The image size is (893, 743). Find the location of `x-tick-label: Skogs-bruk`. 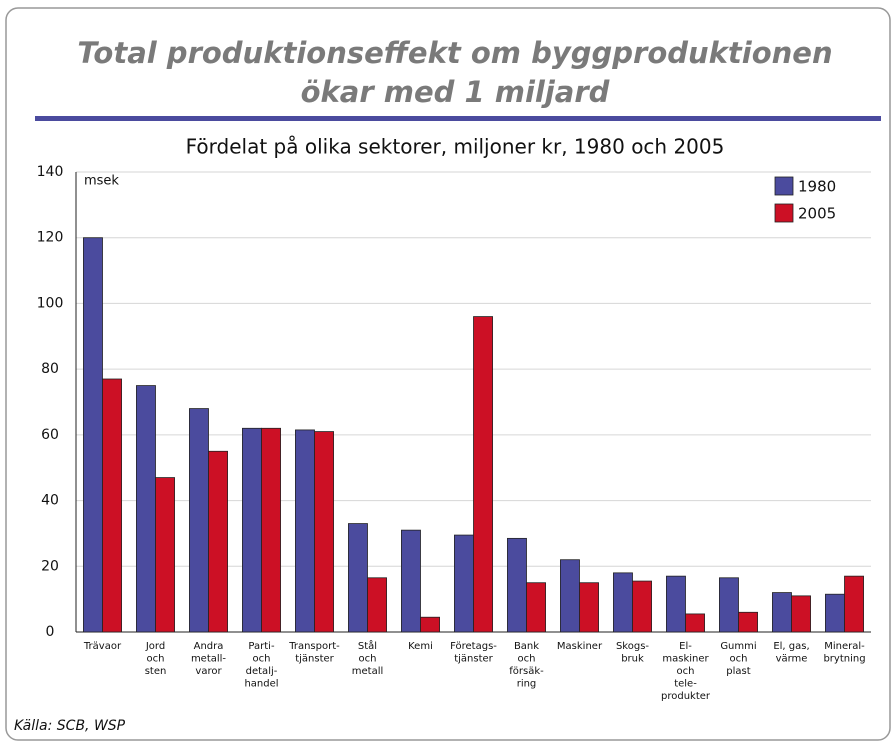

x-tick-label: Skogs-bruk is located at coordinates (632, 653).